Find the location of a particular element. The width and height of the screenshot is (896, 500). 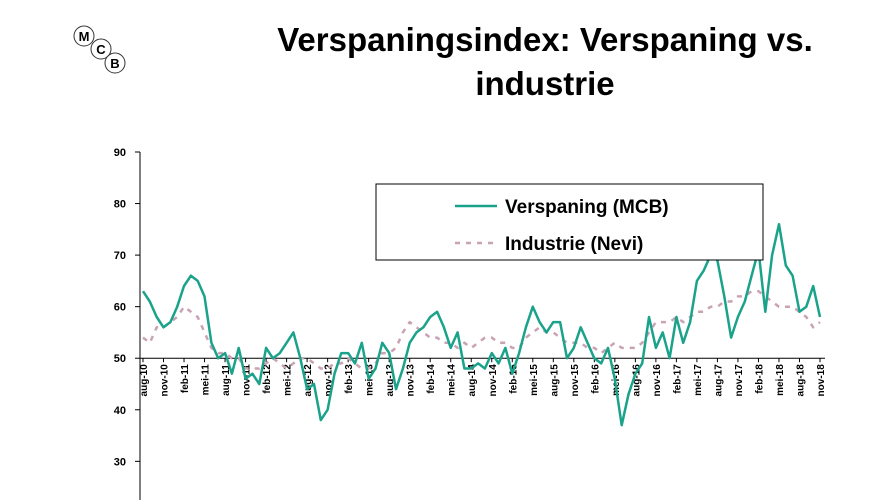

x-tick-label: feb-14 is located at coordinates (431, 379).